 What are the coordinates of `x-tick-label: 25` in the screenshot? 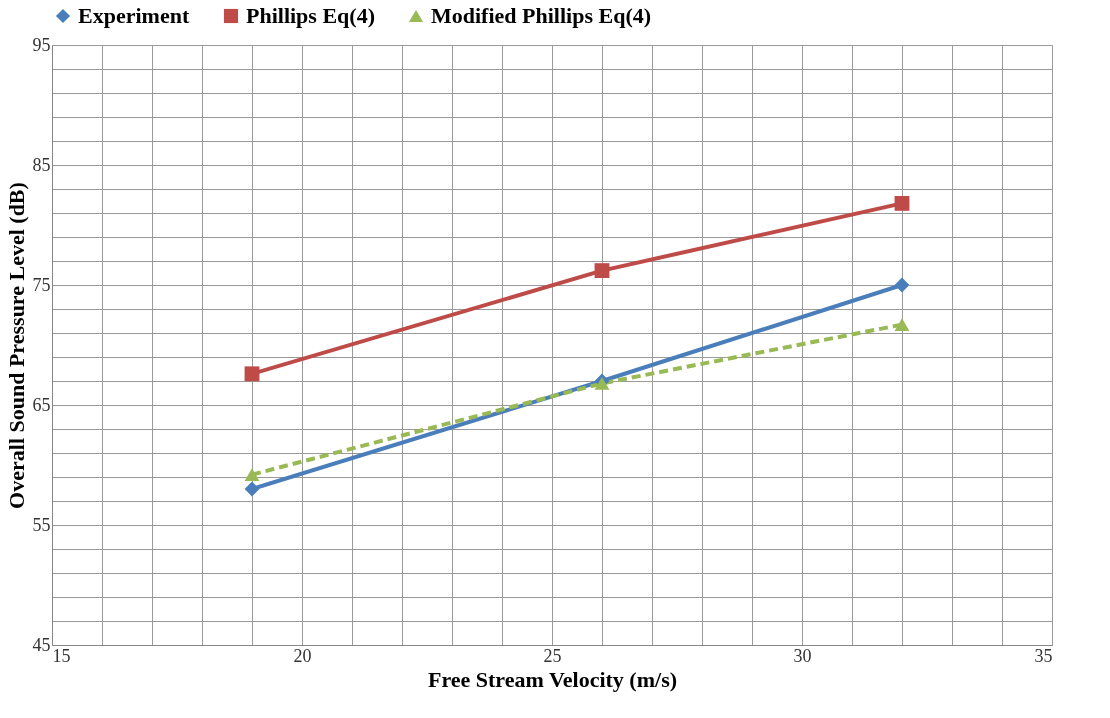 It's located at (552, 655).